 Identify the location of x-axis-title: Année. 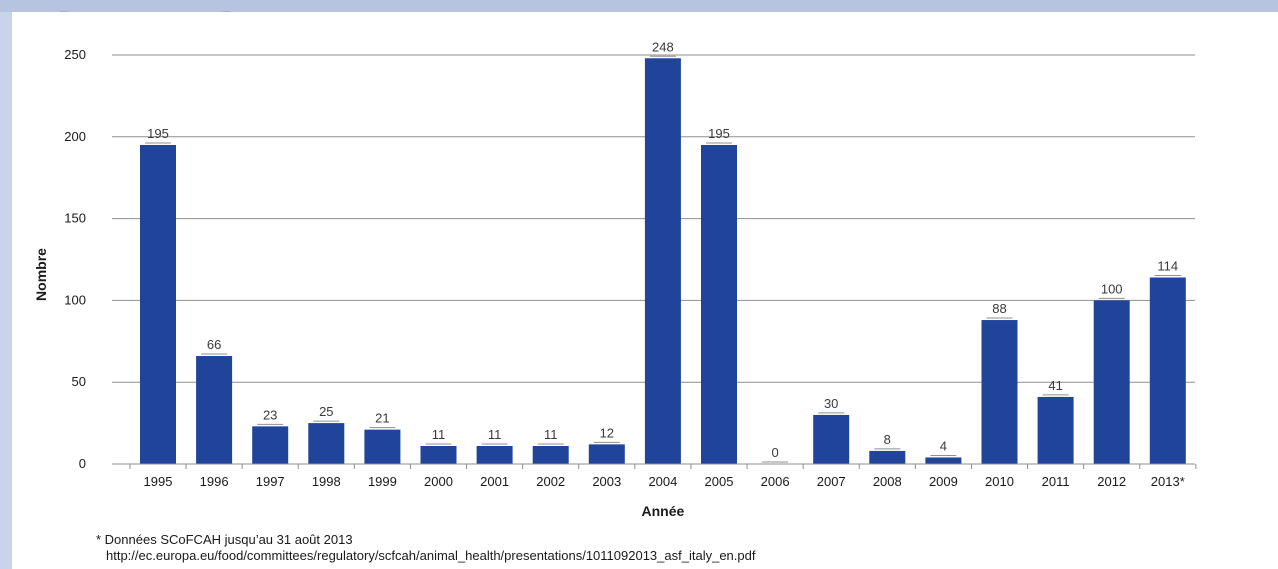
(663, 511).